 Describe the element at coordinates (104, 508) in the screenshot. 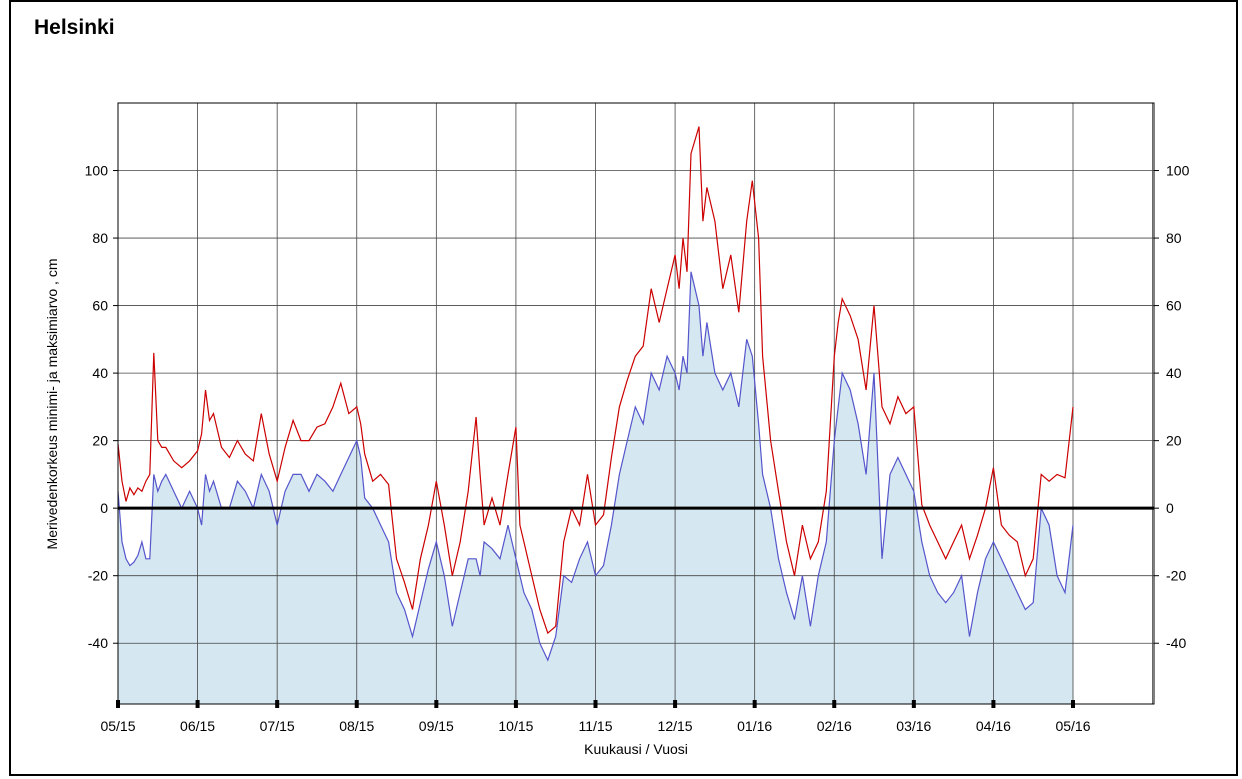

I see `y-tick-label-left: 0` at that location.